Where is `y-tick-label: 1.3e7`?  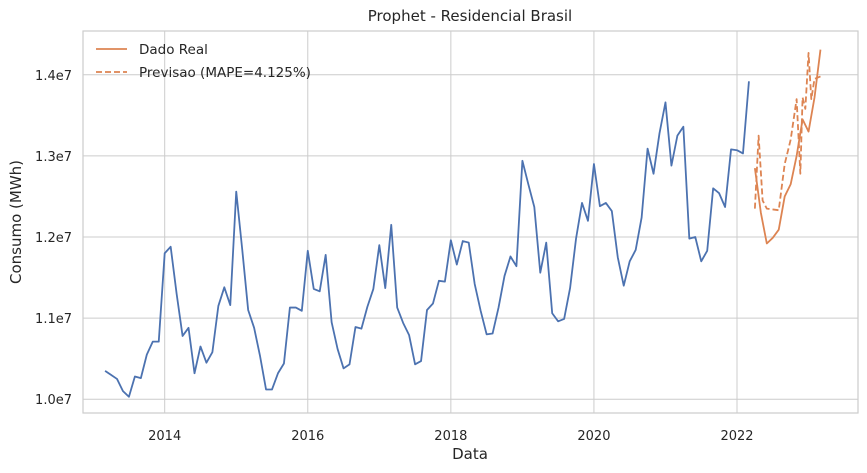
y-tick-label: 1.3e7 is located at coordinates (53, 157).